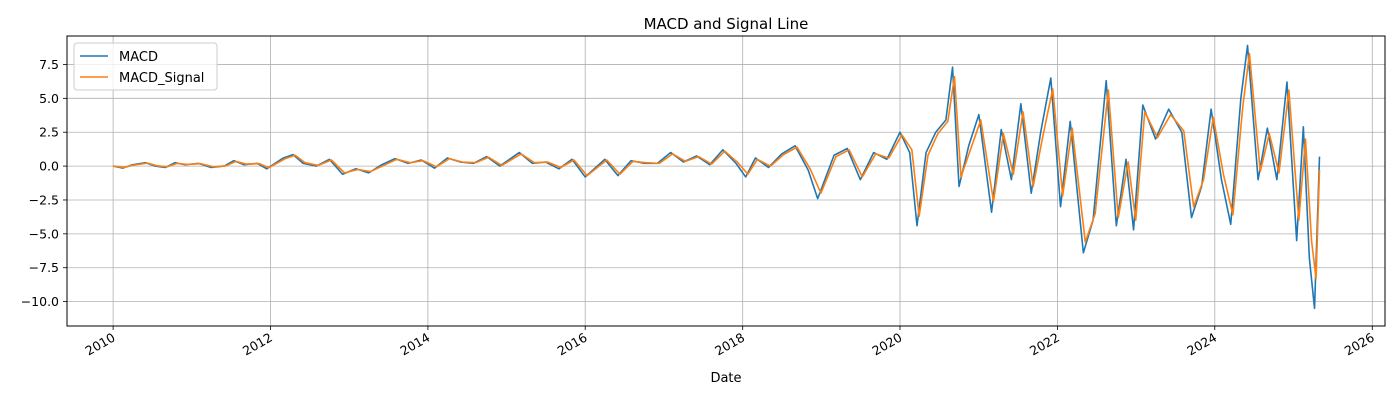 The height and width of the screenshot is (400, 1400). What do you see at coordinates (726, 24) in the screenshot?
I see `chart-title: MACD and Signal Line` at bounding box center [726, 24].